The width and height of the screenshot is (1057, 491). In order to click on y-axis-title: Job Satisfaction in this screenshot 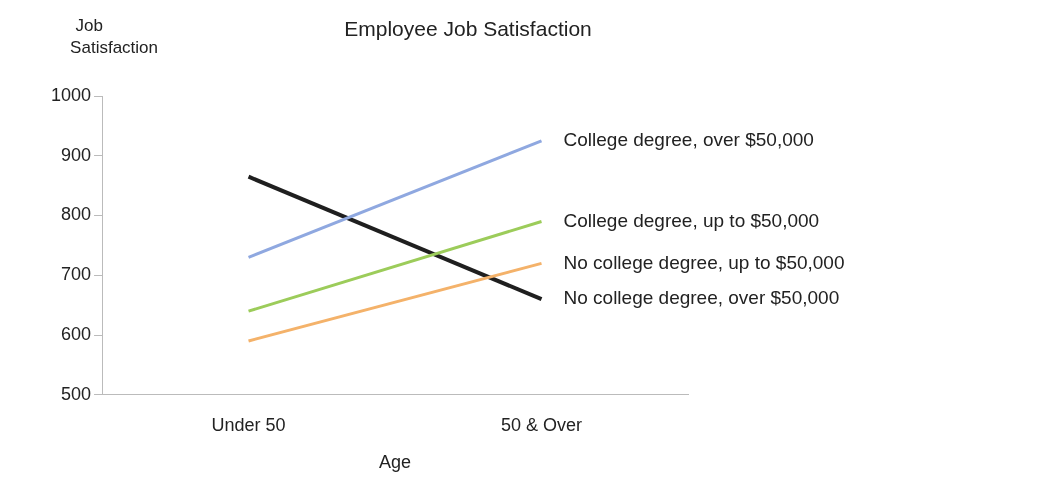, I will do `click(114, 36)`.